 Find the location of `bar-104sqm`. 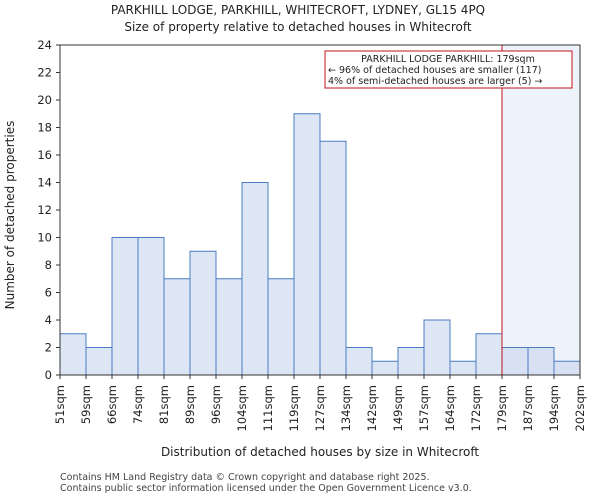

bar-104sqm is located at coordinates (255, 279).